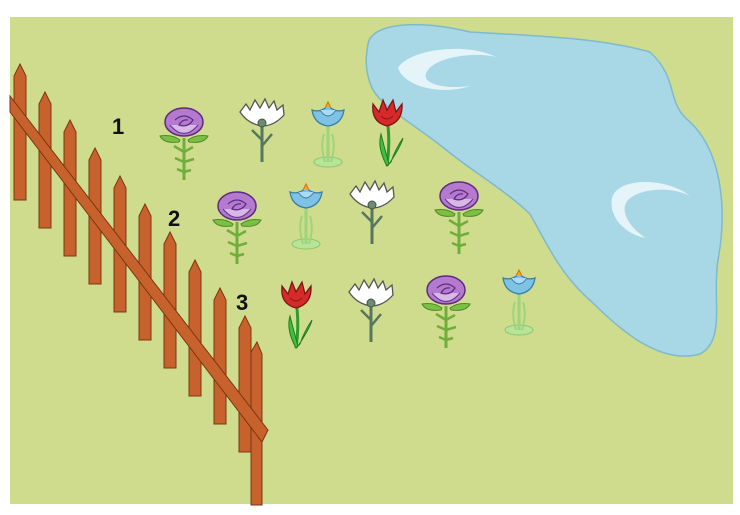  Describe the element at coordinates (118, 126) in the screenshot. I see `row-1-label: 1` at that location.